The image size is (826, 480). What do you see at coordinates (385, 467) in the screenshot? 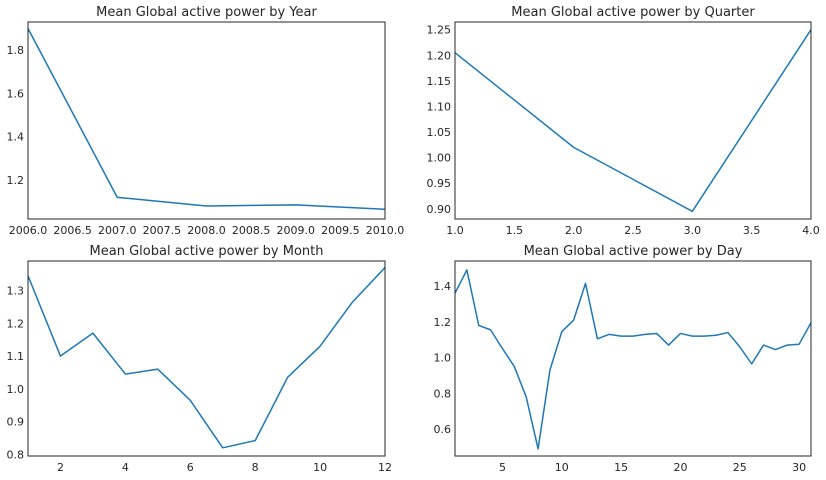
I see `month-x-tick-label: 12` at bounding box center [385, 467].